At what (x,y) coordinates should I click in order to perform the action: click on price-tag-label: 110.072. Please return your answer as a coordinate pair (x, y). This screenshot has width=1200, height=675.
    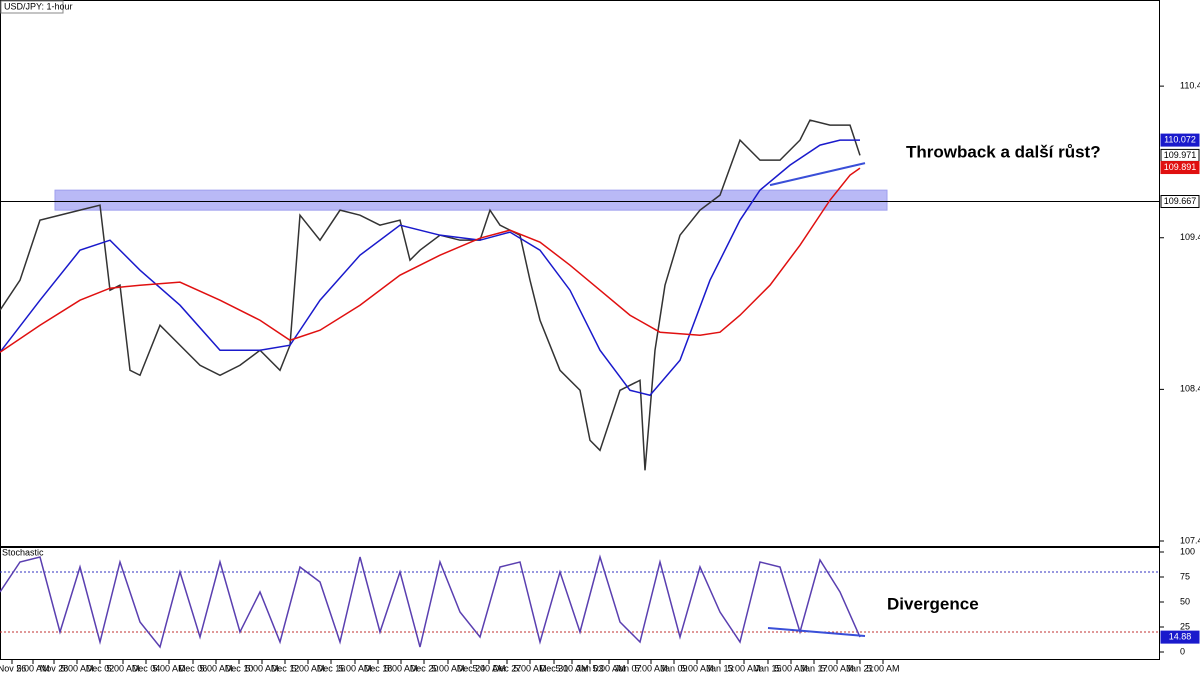
    Looking at the image, I should click on (1180, 139).